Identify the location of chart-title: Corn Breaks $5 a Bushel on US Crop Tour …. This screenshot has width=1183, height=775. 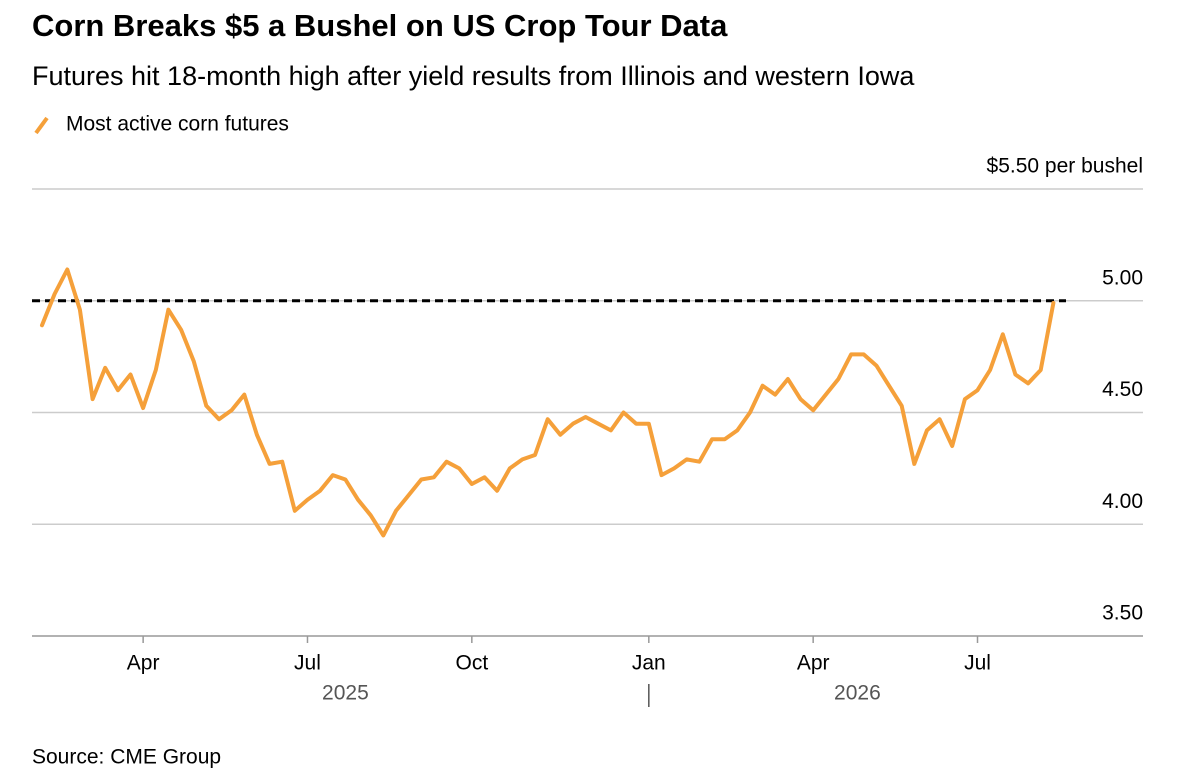
(380, 25).